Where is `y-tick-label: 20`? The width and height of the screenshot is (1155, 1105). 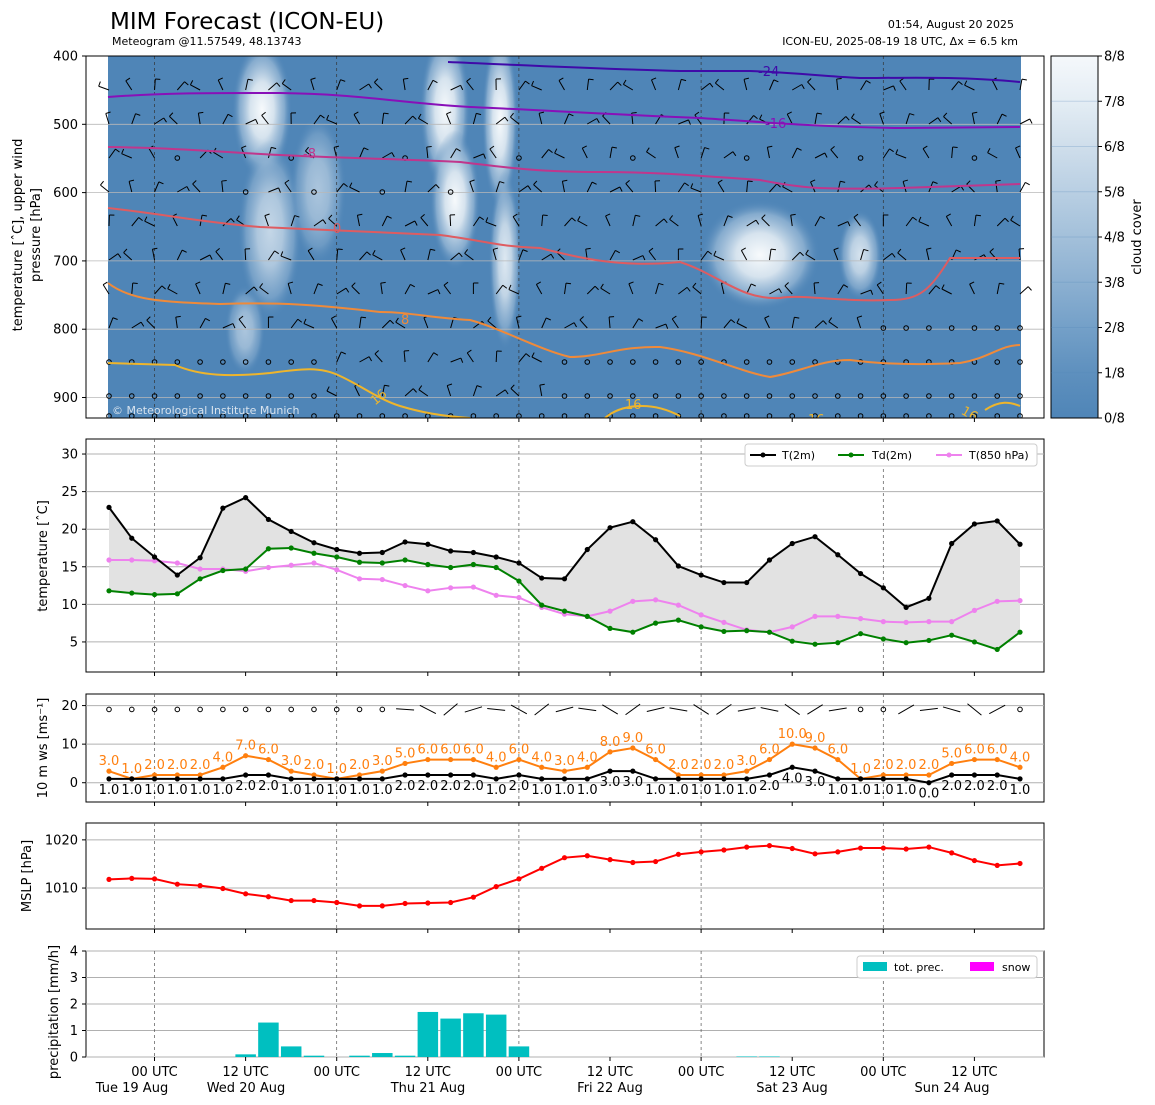
y-tick-label: 20 is located at coordinates (69, 706).